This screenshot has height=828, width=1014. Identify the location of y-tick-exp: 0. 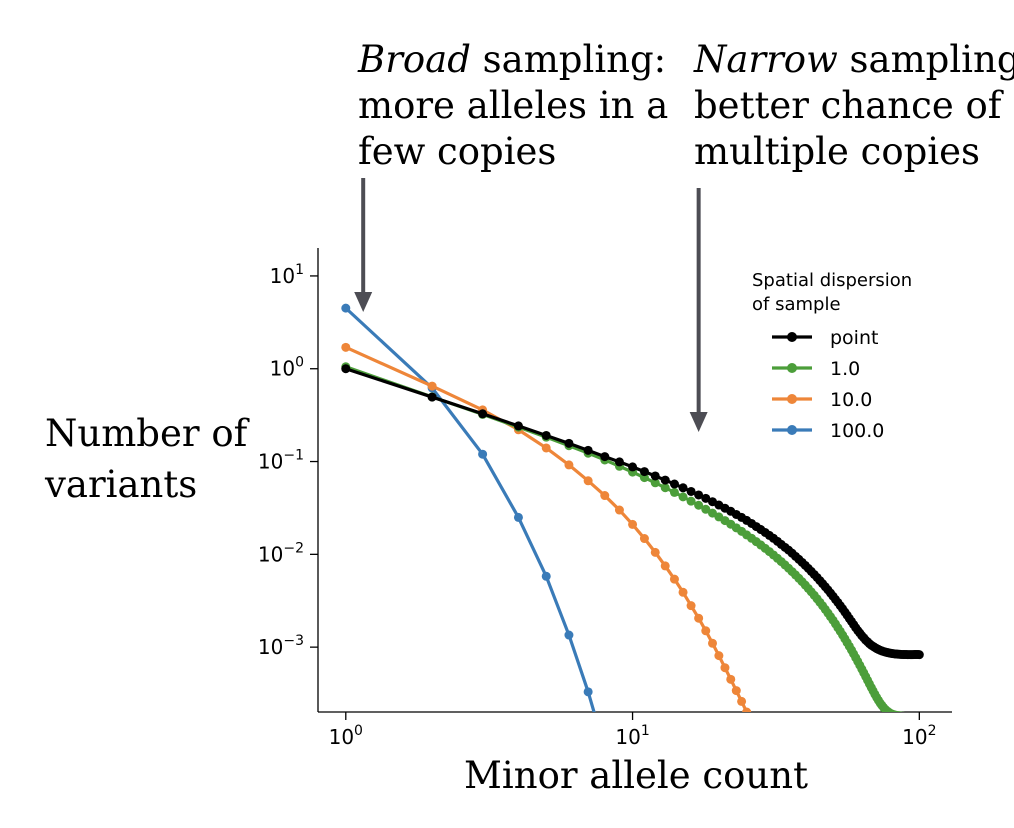
(299, 363).